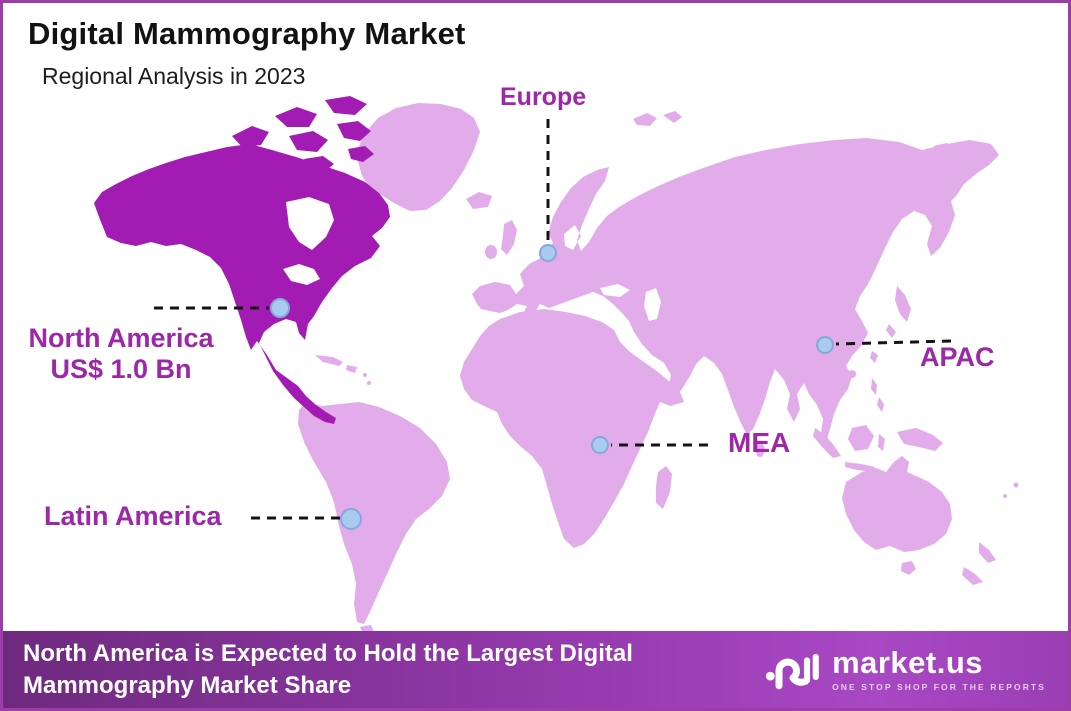  I want to click on iceland, so click(479, 200).